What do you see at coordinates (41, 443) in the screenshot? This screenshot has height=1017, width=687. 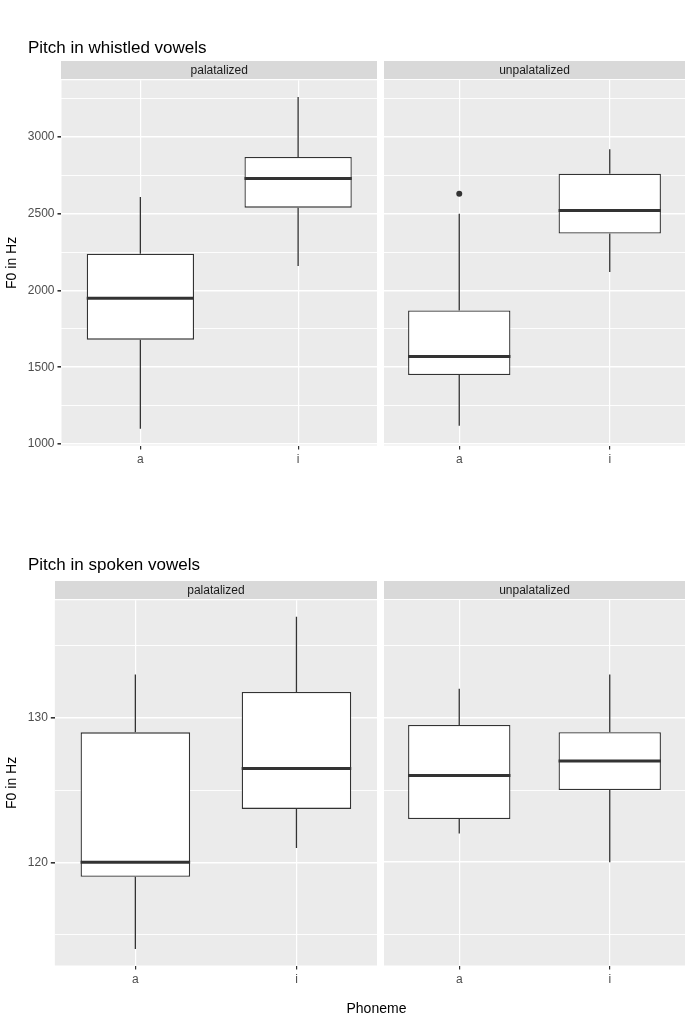 I see `y-tick-label: 1000` at bounding box center [41, 443].